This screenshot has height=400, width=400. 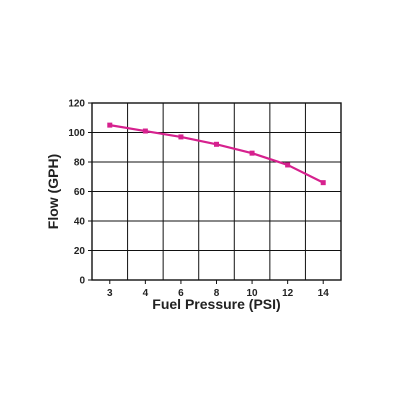 What do you see at coordinates (76, 104) in the screenshot?
I see `y-tick-label: 120` at bounding box center [76, 104].